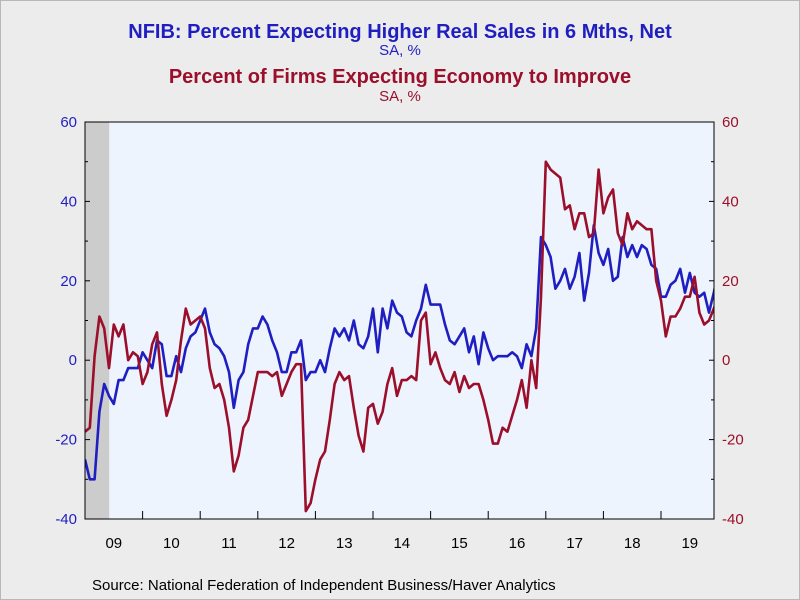 The image size is (800, 600). What do you see at coordinates (730, 122) in the screenshot?
I see `y-tick-label-right: 60` at bounding box center [730, 122].